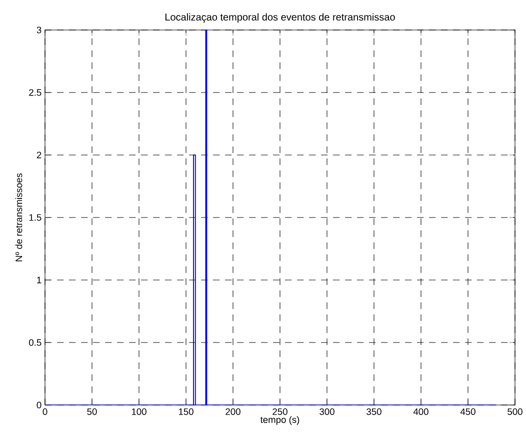  Describe the element at coordinates (39, 30) in the screenshot. I see `y-tick-label: 3` at that location.